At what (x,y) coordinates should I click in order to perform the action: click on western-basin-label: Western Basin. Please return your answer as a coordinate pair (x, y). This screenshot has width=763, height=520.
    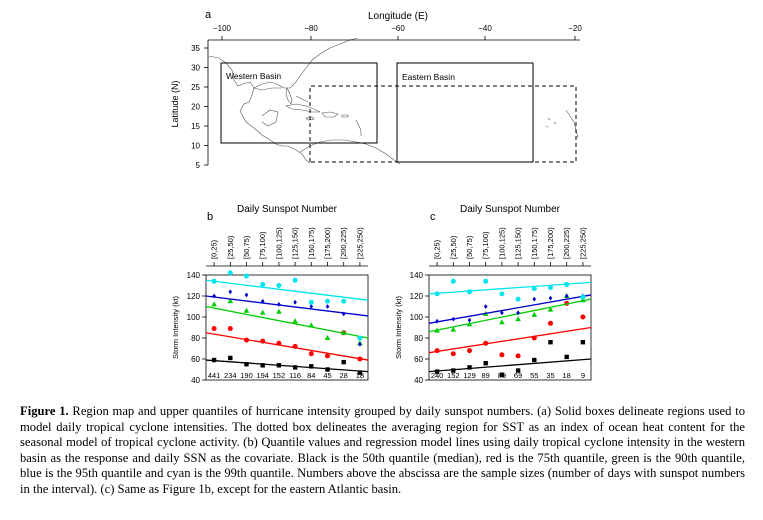
    Looking at the image, I should click on (253, 76).